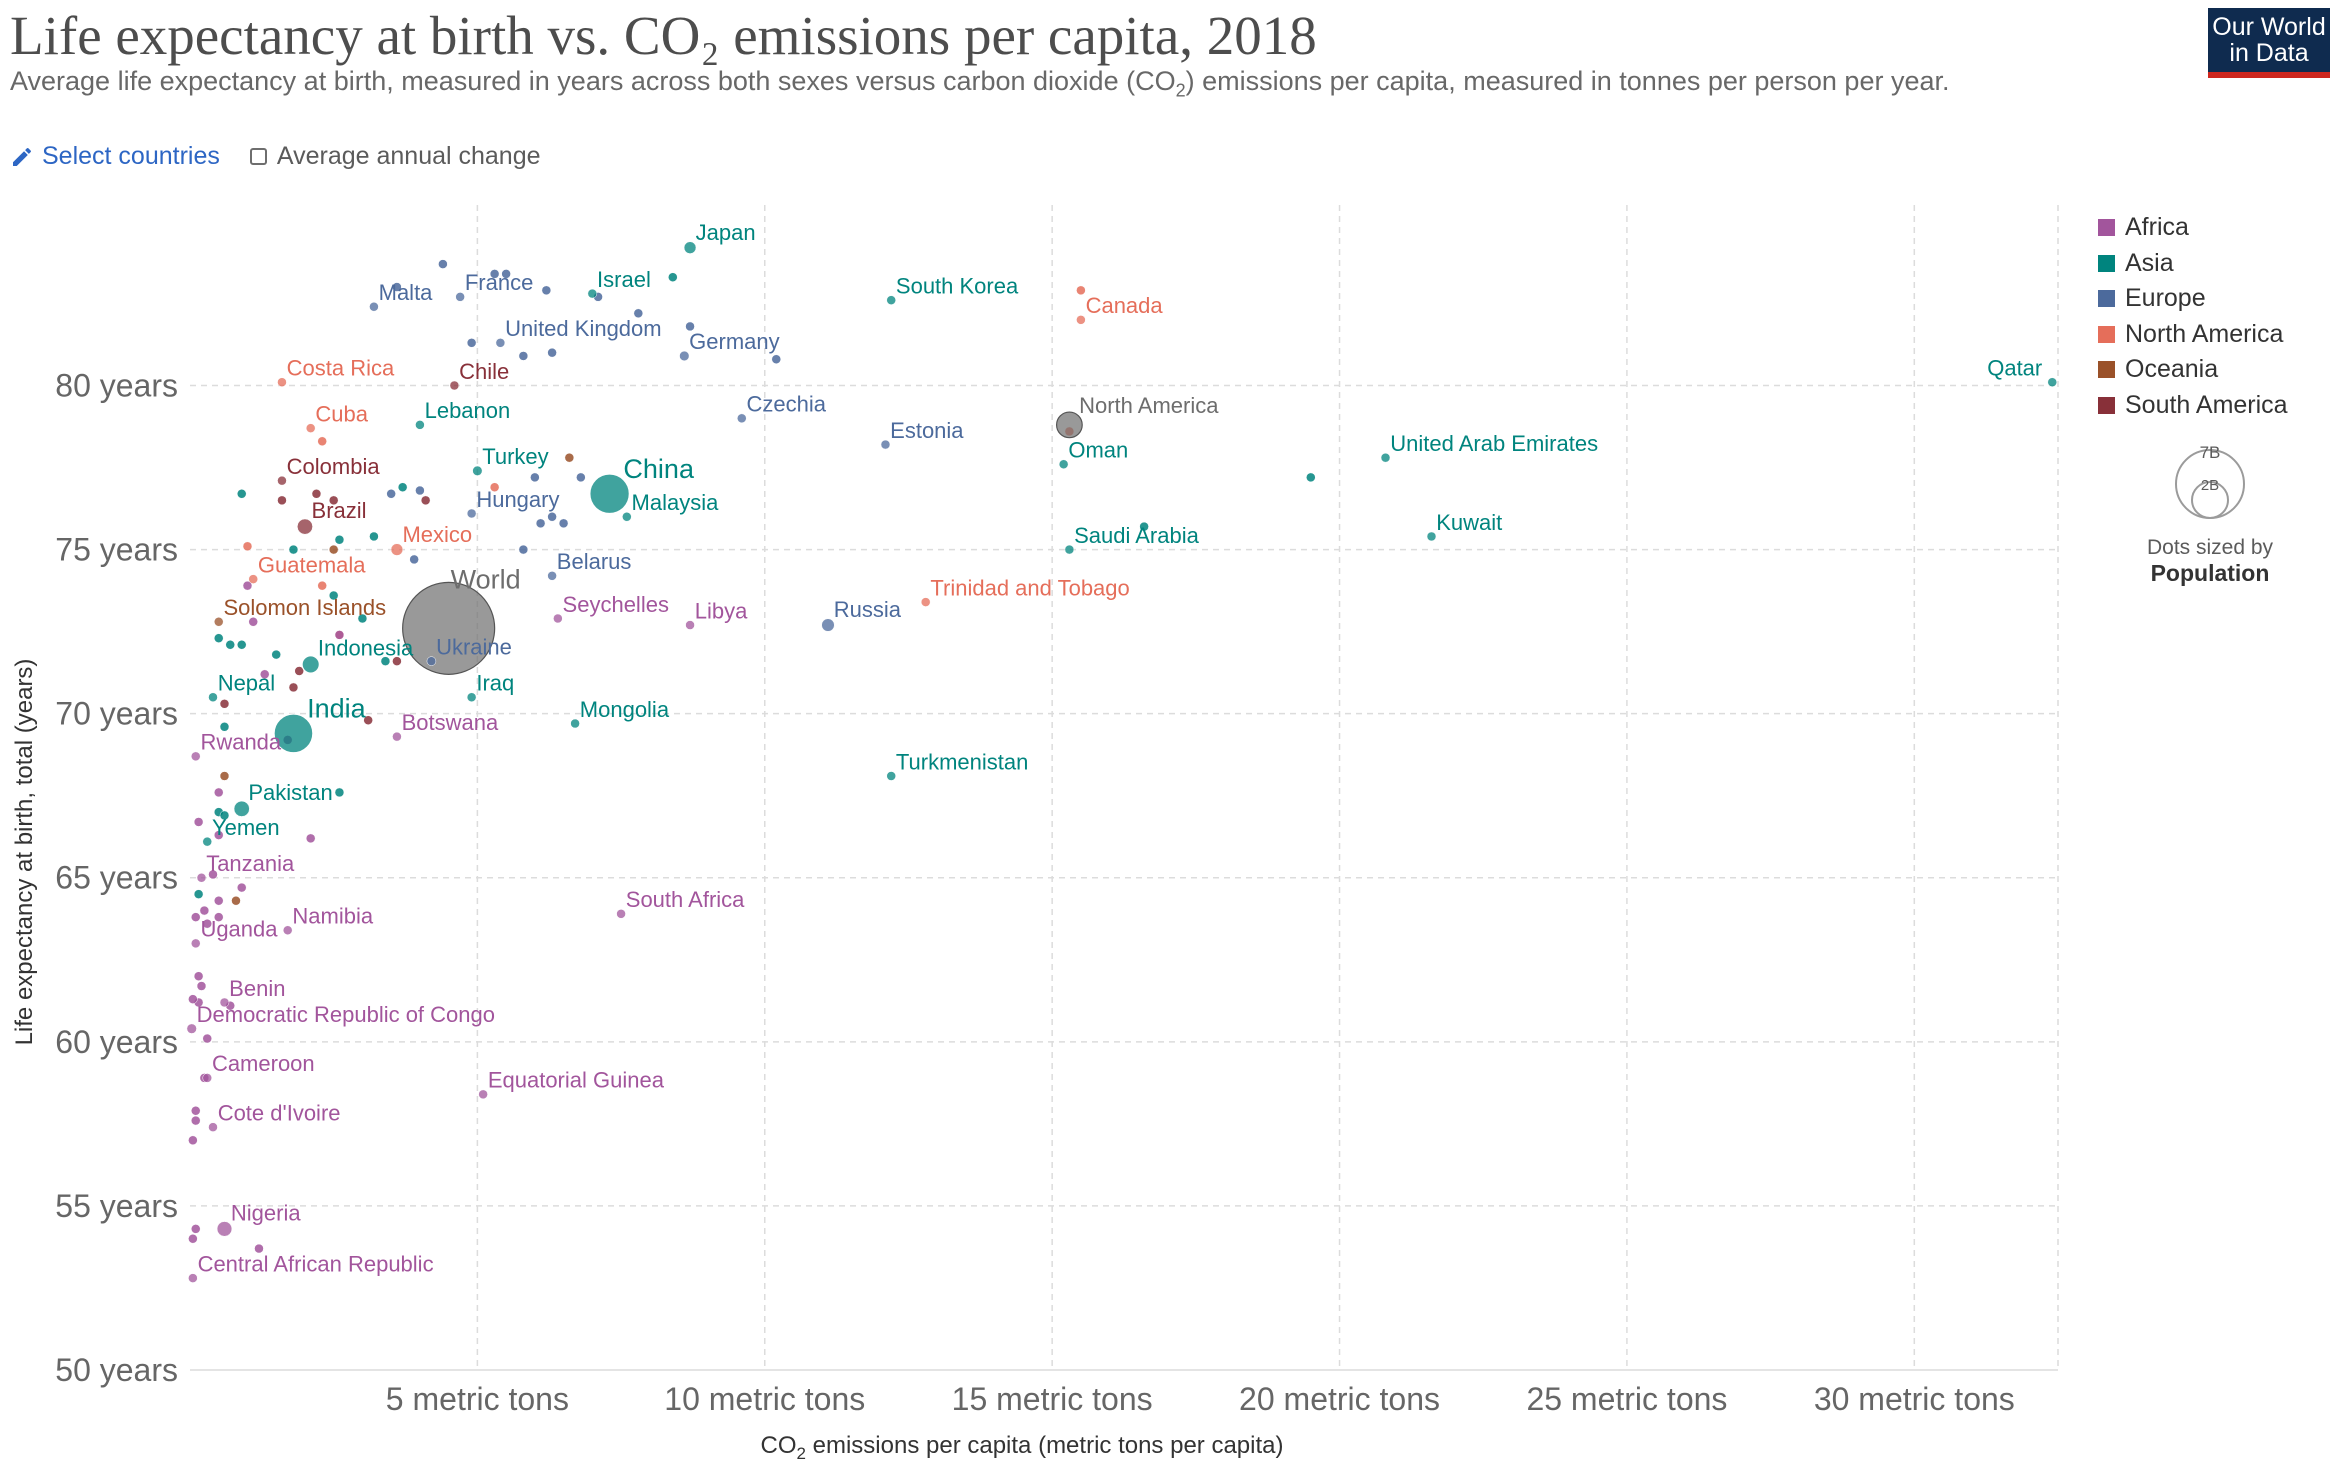  Describe the element at coordinates (258, 156) in the screenshot. I see `average-annual-change-checkbox` at that location.